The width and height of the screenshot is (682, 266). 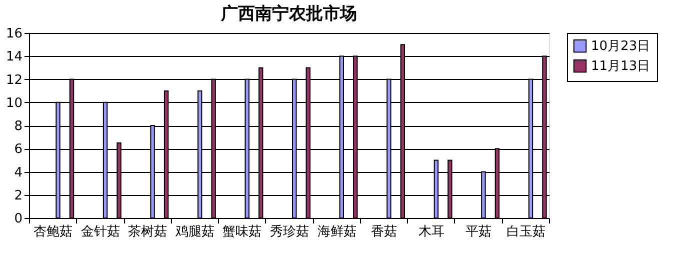 I want to click on y-tick-label: 8, so click(x=18, y=126).